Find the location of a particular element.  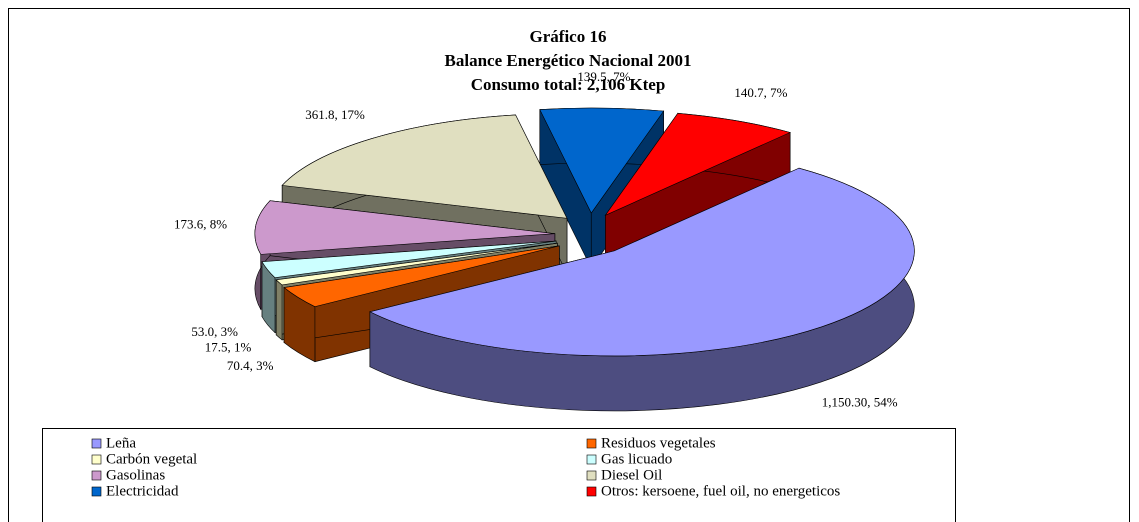

legend-label: Diesel Oil is located at coordinates (631, 475).